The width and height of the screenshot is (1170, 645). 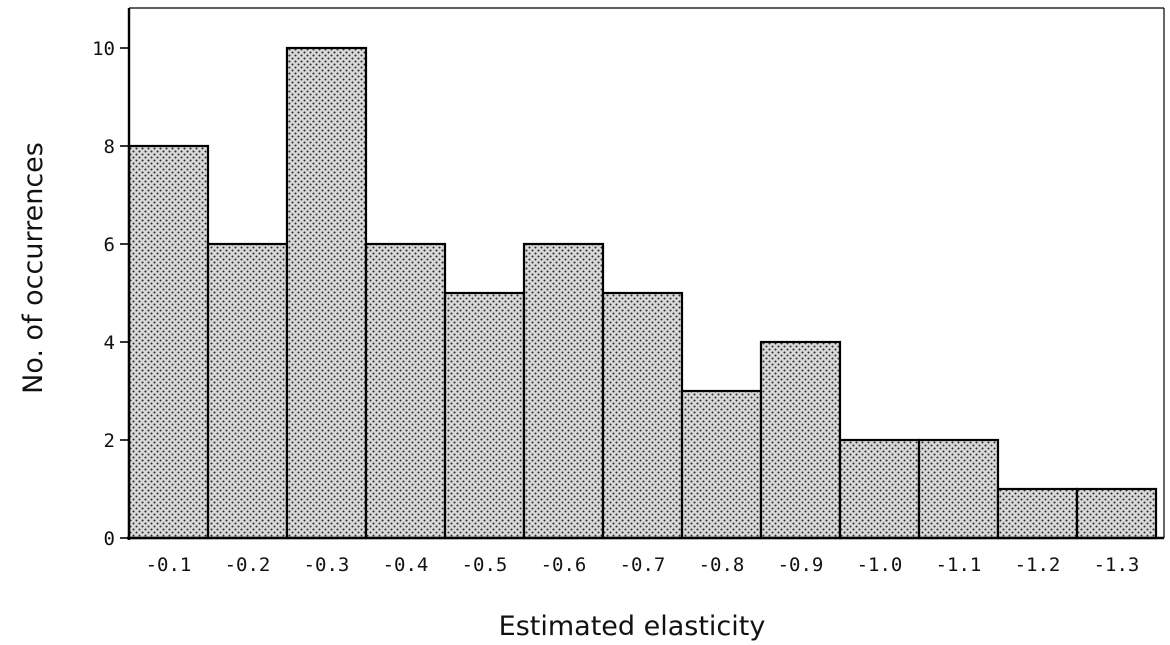 What do you see at coordinates (109, 343) in the screenshot?
I see `y-tick-label: 4` at bounding box center [109, 343].